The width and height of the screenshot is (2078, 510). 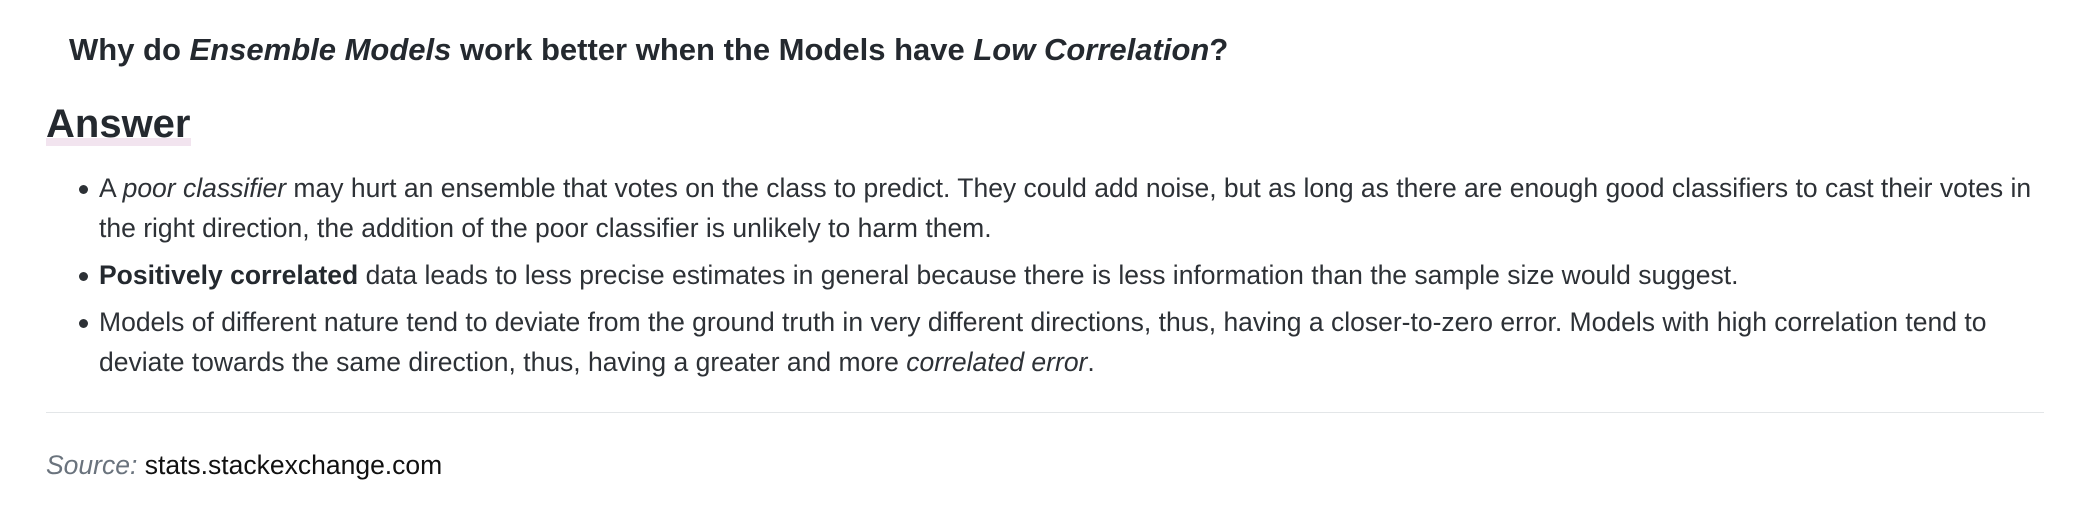 I want to click on question-text-1: Why do, so click(x=129, y=49).